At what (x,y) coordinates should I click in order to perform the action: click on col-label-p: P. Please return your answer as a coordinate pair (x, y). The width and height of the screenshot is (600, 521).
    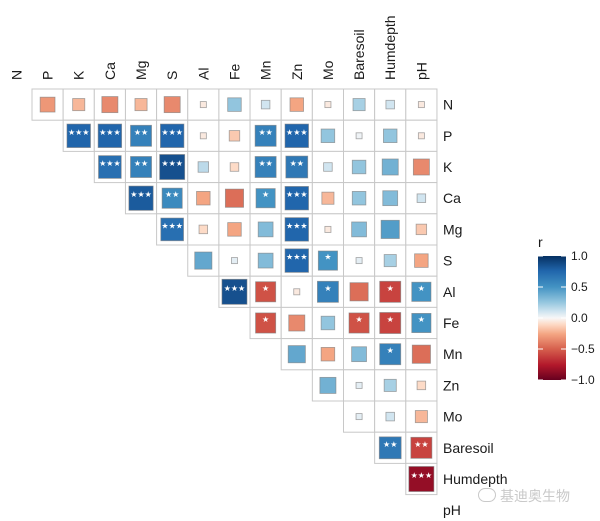
    Looking at the image, I should click on (48, 75).